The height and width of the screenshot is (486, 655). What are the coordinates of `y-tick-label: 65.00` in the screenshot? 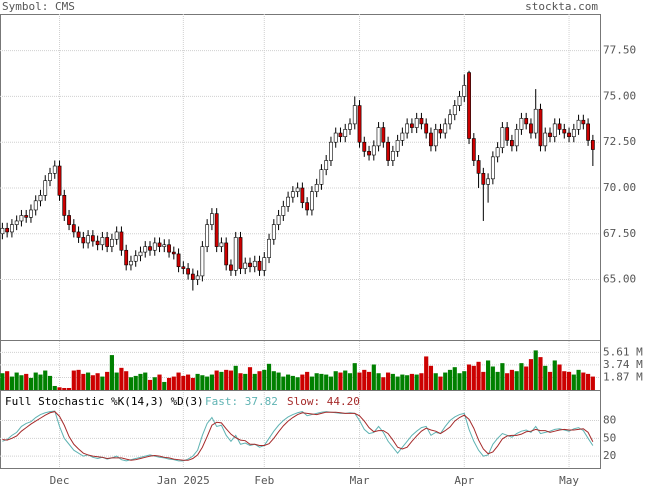 It's located at (619, 279).